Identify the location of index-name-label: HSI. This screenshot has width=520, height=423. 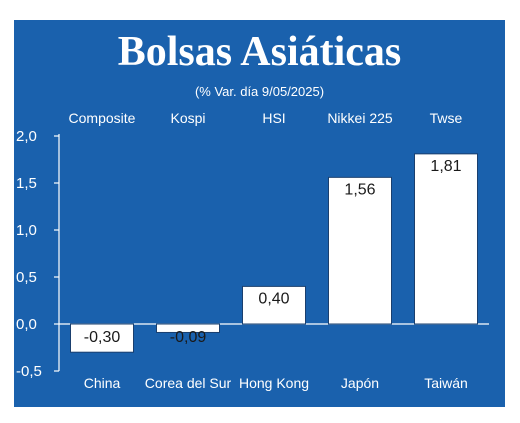
(273, 118).